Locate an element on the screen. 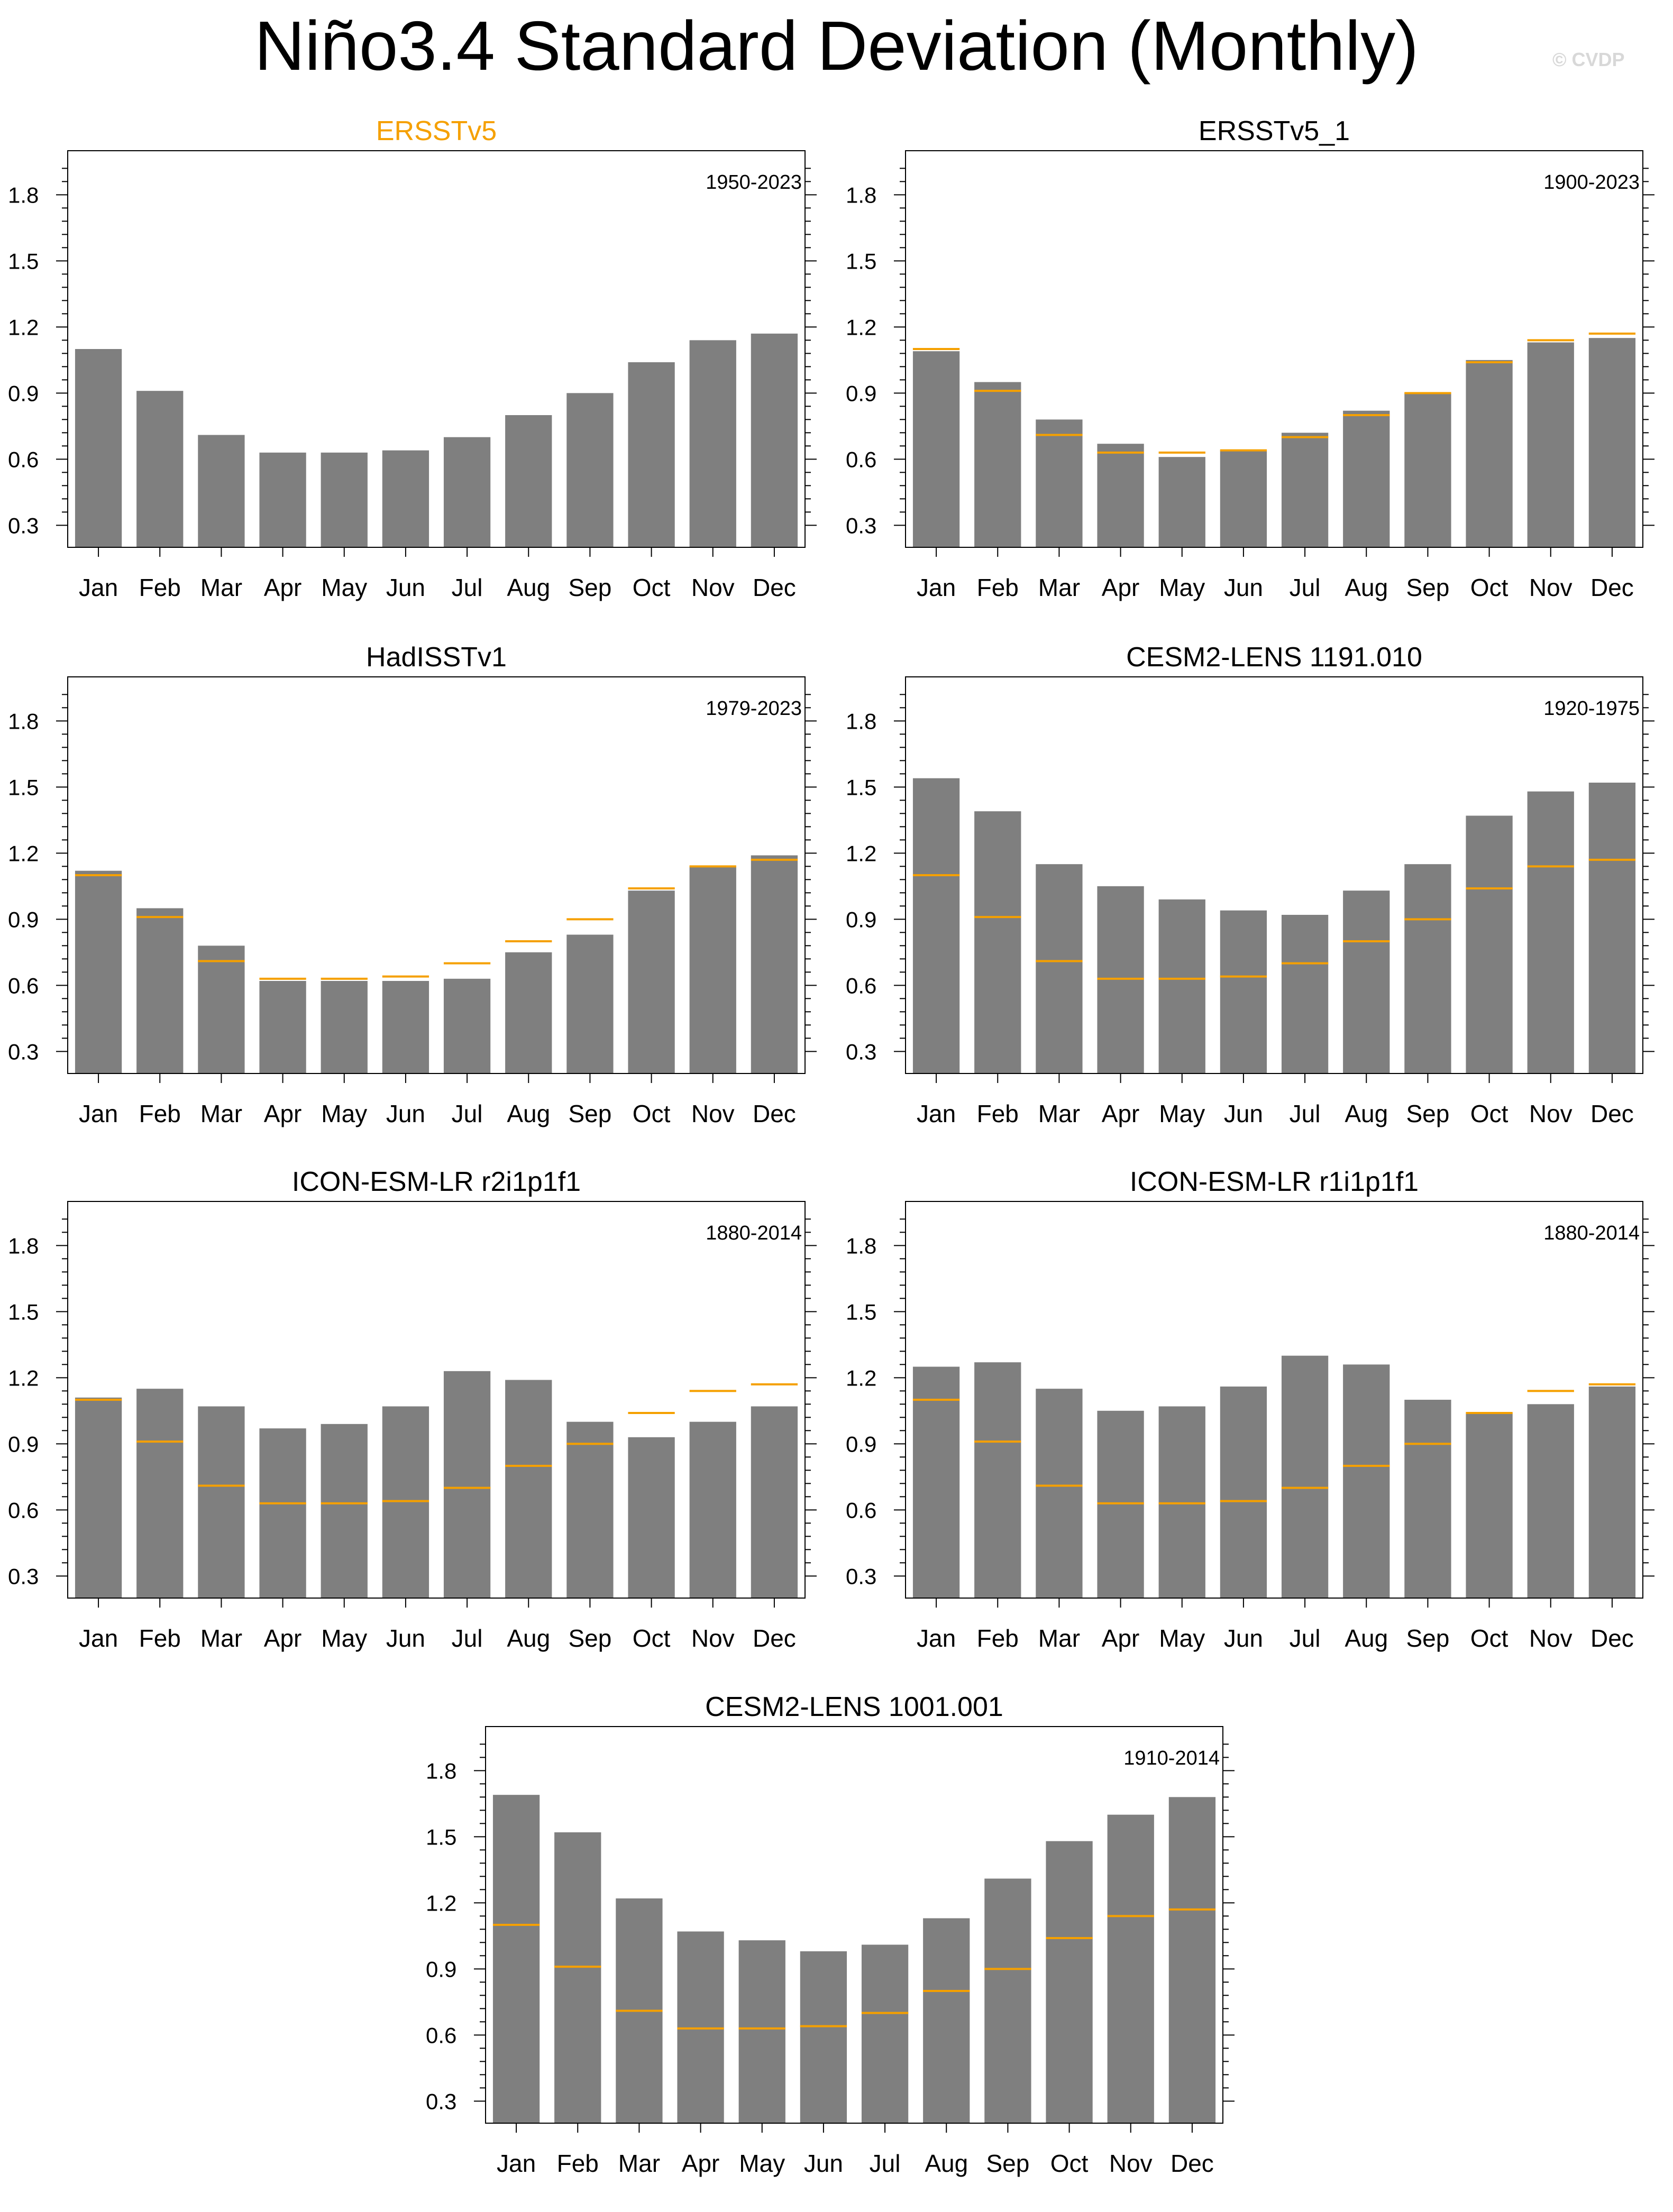 This screenshot has width=1673, height=2212. panel-title: CESM2-LENS 1001.001 is located at coordinates (854, 1707).